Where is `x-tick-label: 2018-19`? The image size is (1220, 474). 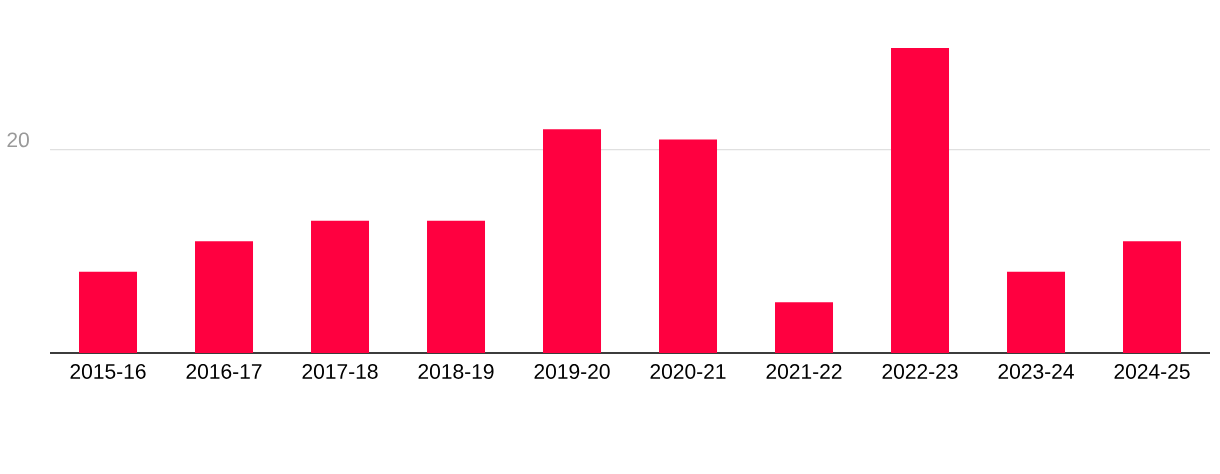 x-tick-label: 2018-19 is located at coordinates (456, 371).